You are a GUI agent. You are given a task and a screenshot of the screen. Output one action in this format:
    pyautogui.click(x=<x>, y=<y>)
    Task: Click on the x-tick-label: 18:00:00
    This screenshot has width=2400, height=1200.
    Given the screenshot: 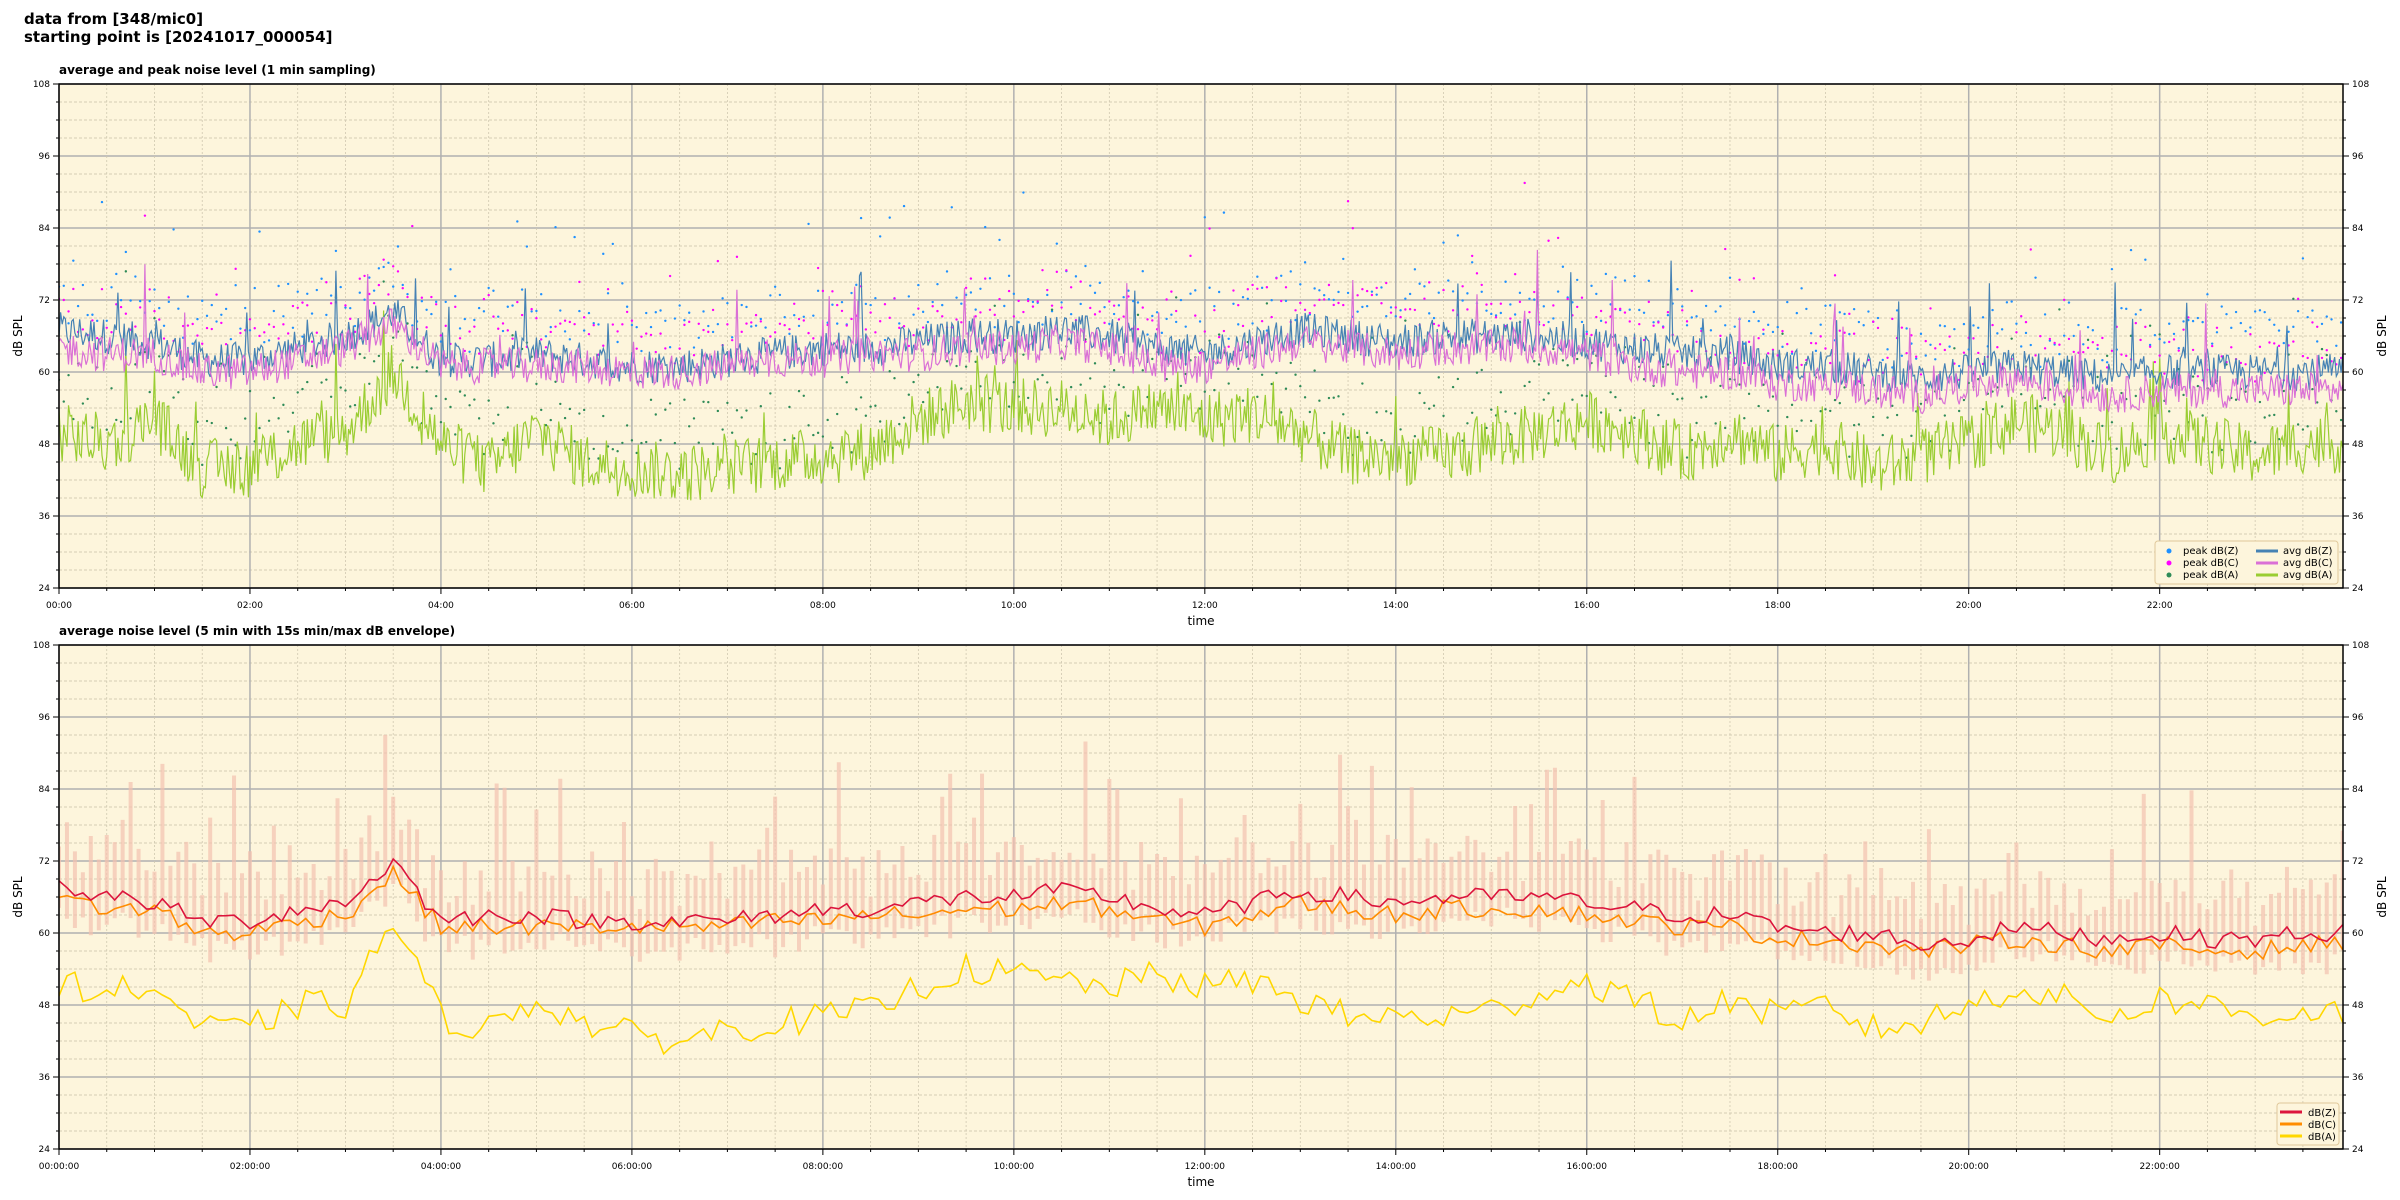 What is the action you would take?
    pyautogui.click(x=1778, y=1167)
    